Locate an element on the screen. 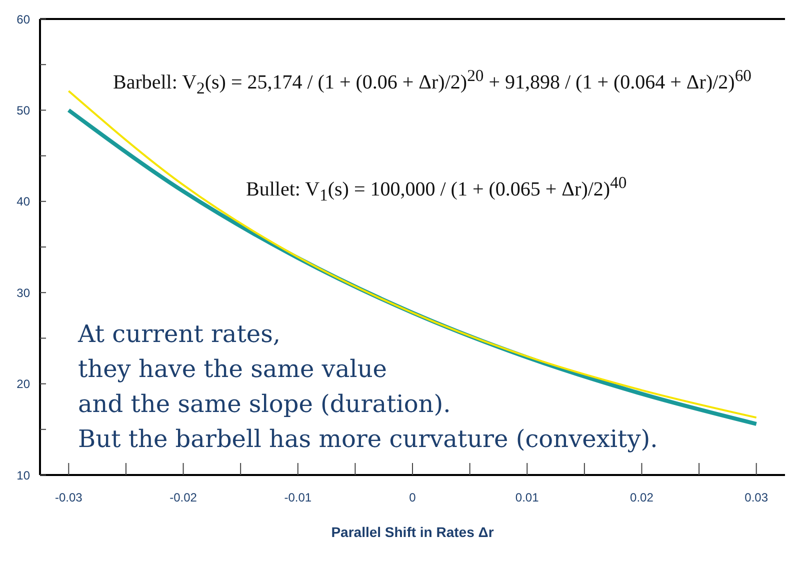  y-tick-label: 40 is located at coordinates (23, 201).